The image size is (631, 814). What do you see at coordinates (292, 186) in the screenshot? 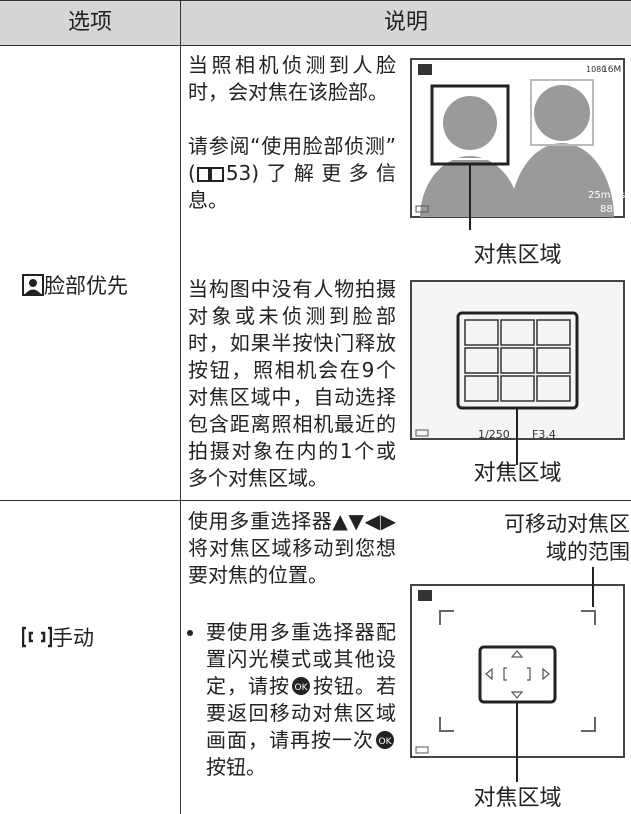
I see `text: 53)了解更多信息。` at bounding box center [292, 186].